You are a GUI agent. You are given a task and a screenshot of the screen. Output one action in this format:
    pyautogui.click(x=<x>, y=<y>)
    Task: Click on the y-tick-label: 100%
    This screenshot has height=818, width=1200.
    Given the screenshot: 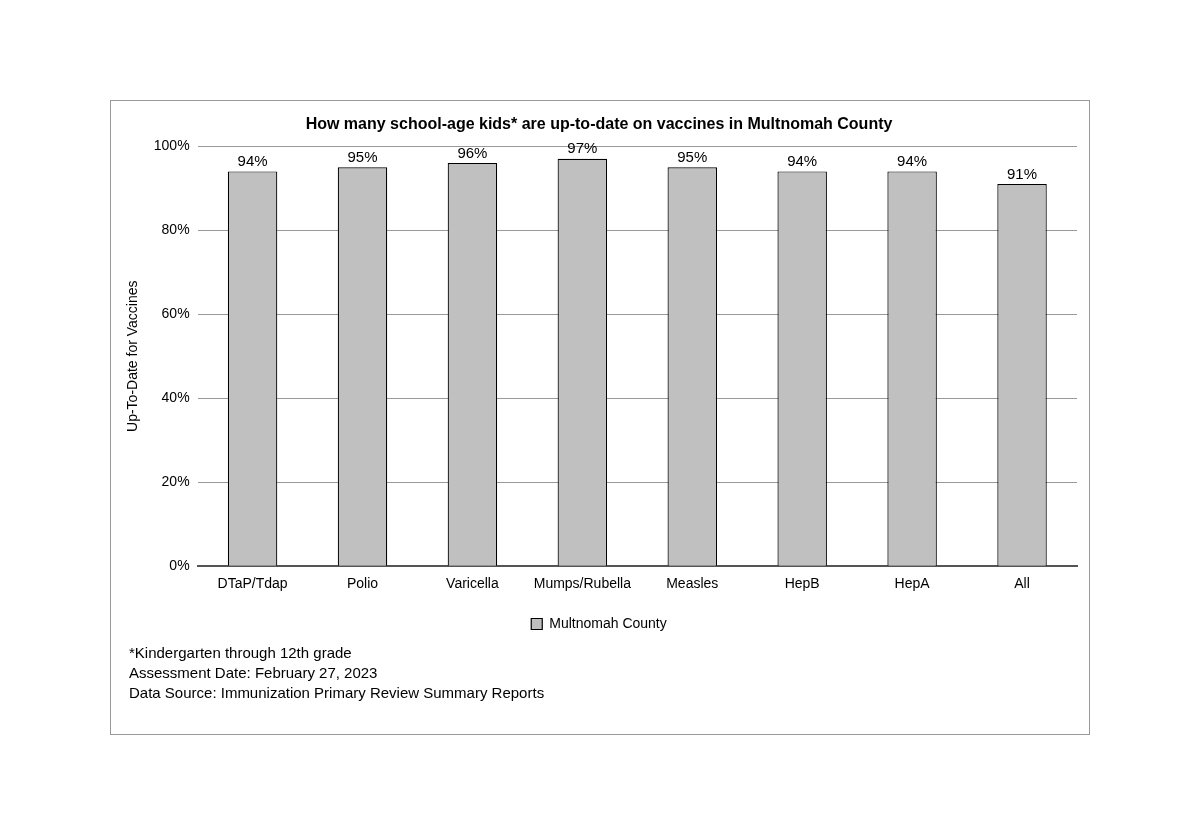 What is the action you would take?
    pyautogui.click(x=171, y=145)
    